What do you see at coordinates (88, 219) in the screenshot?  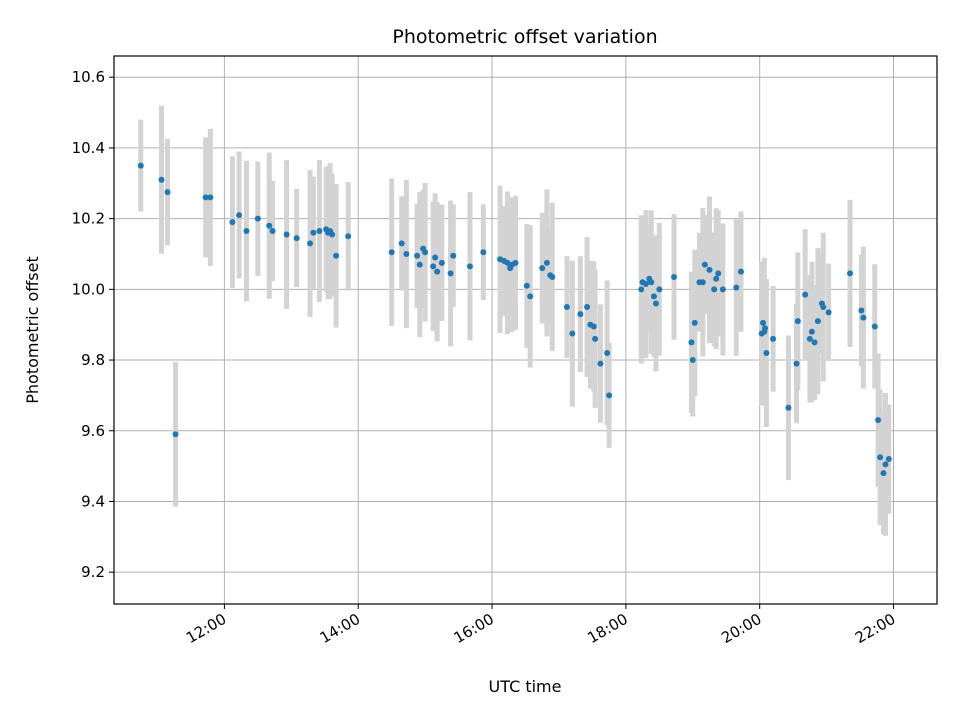 I see `y-tick-label: 10.2` at bounding box center [88, 219].